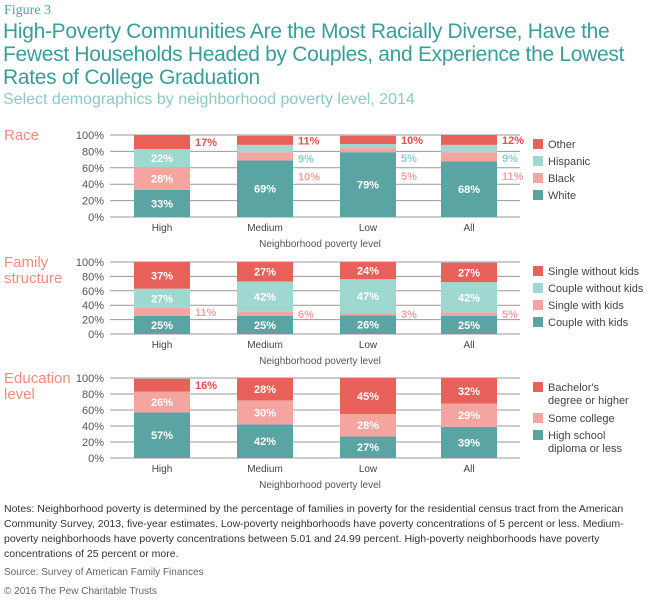 This screenshot has width=650, height=607. What do you see at coordinates (562, 196) in the screenshot?
I see `legend-item: White` at bounding box center [562, 196].